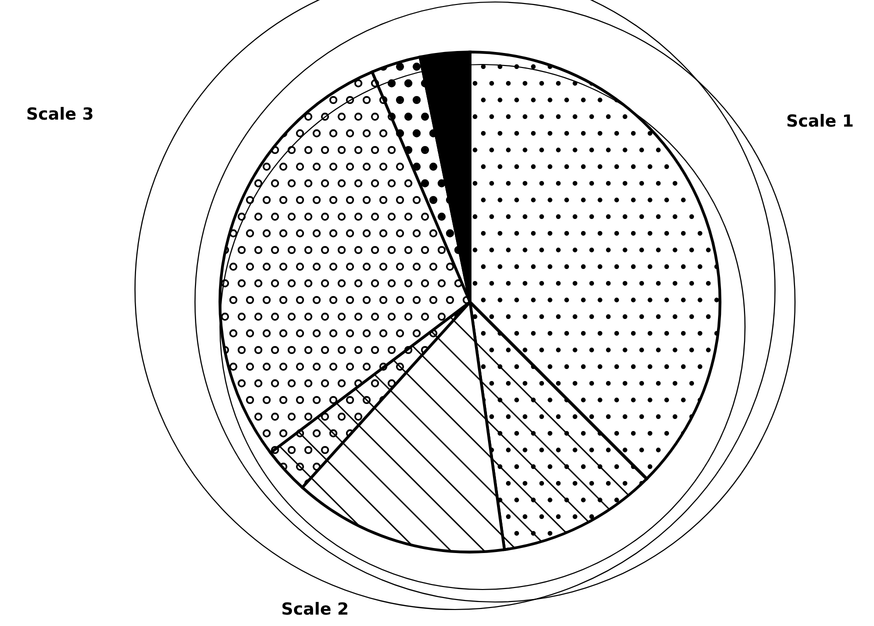  I want to click on text: Scale 2, so click(315, 608).